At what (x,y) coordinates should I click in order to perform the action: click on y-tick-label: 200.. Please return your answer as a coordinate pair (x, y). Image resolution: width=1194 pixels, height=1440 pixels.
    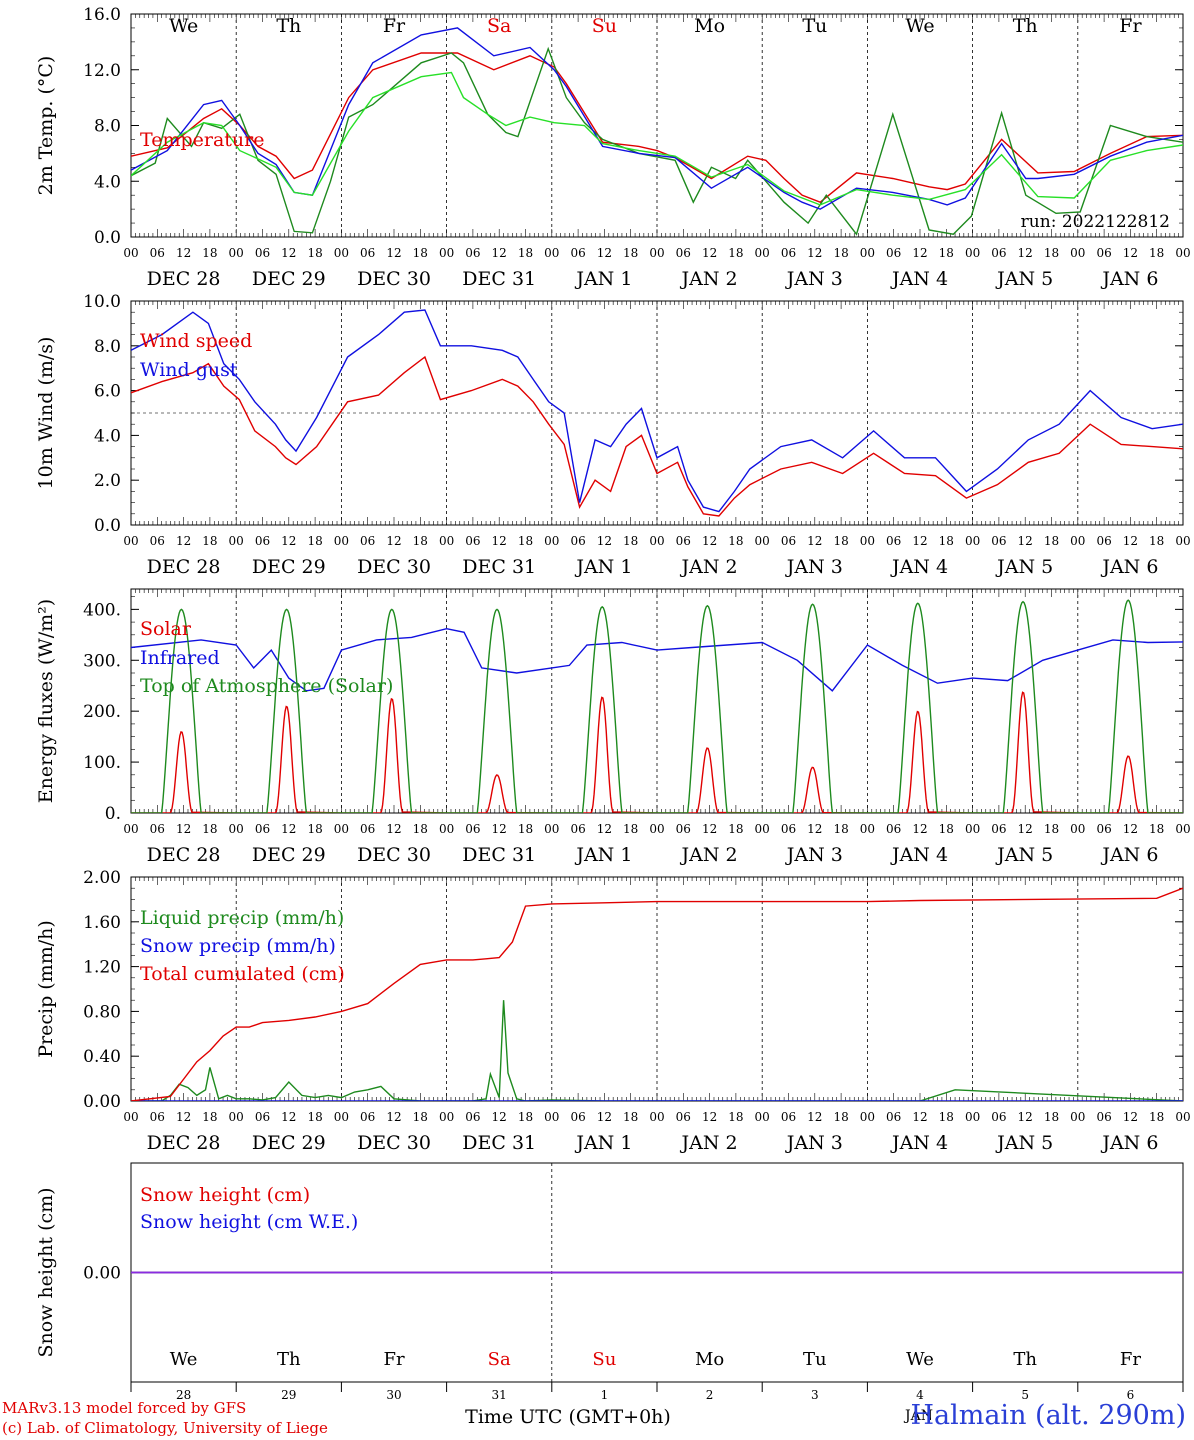
    Looking at the image, I should click on (102, 712).